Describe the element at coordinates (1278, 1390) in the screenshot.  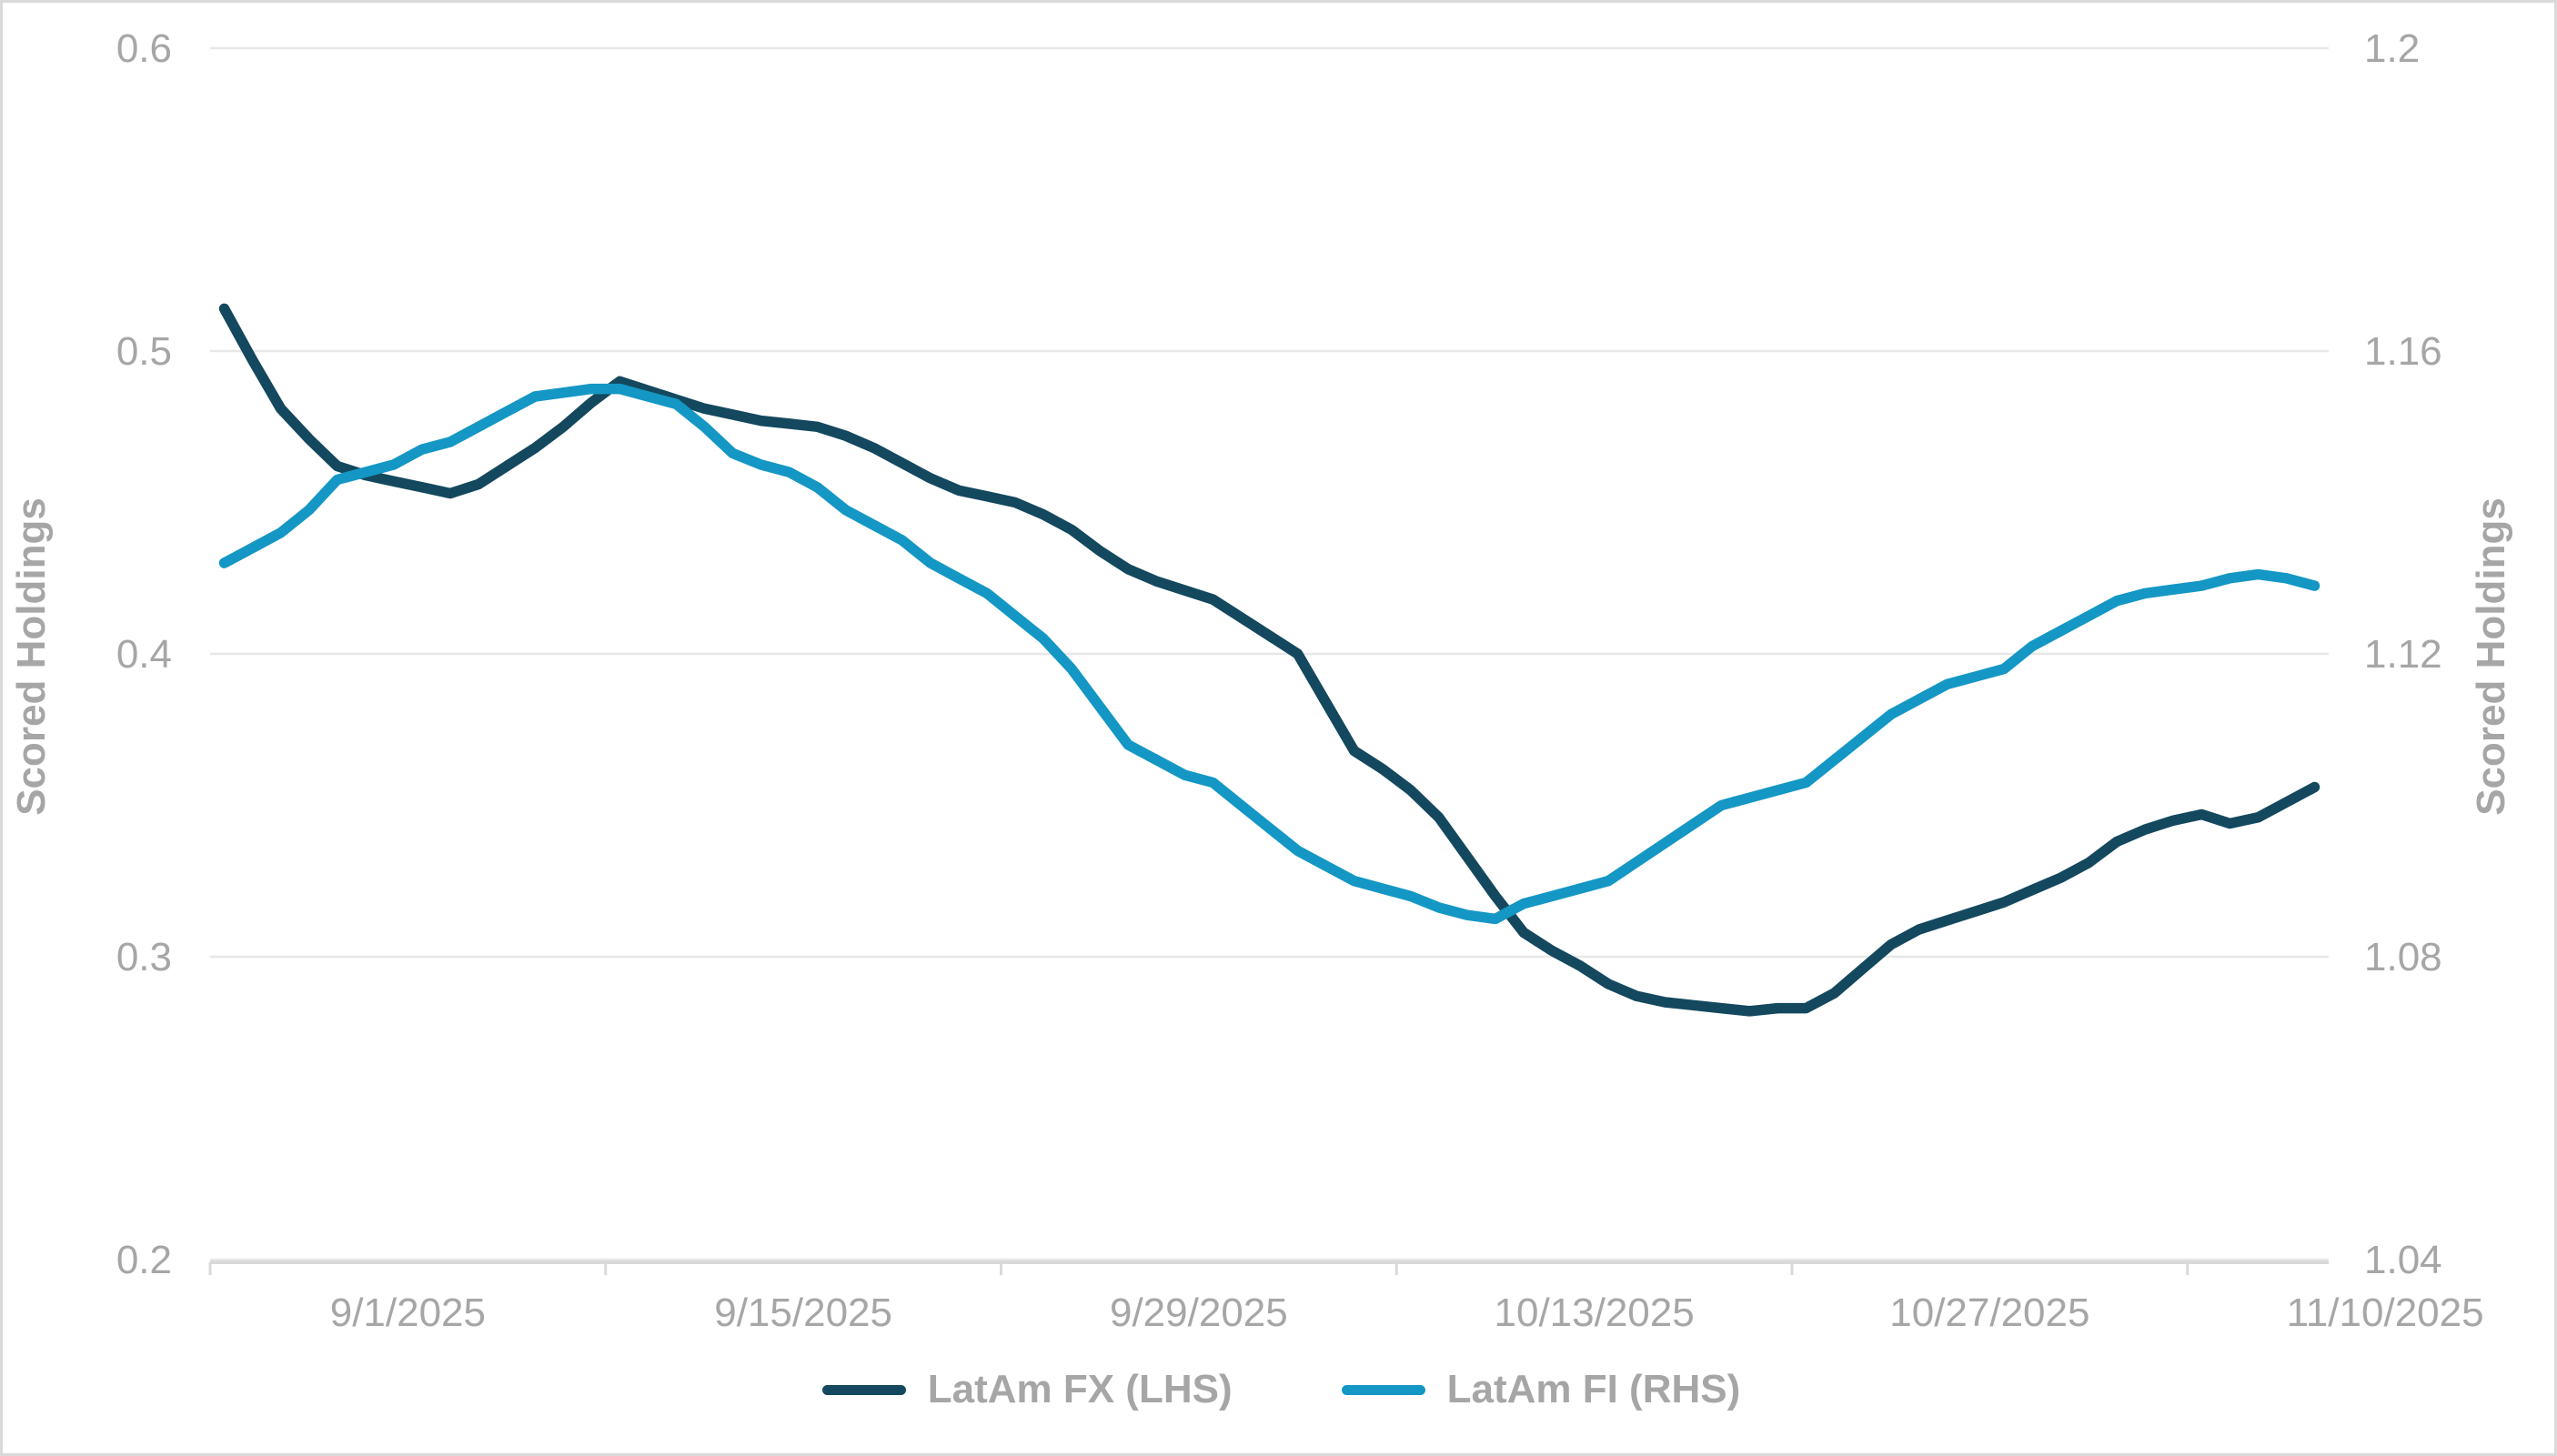
I see `legend: LatAm FX (LHS) LatAm FI (RHS)` at that location.